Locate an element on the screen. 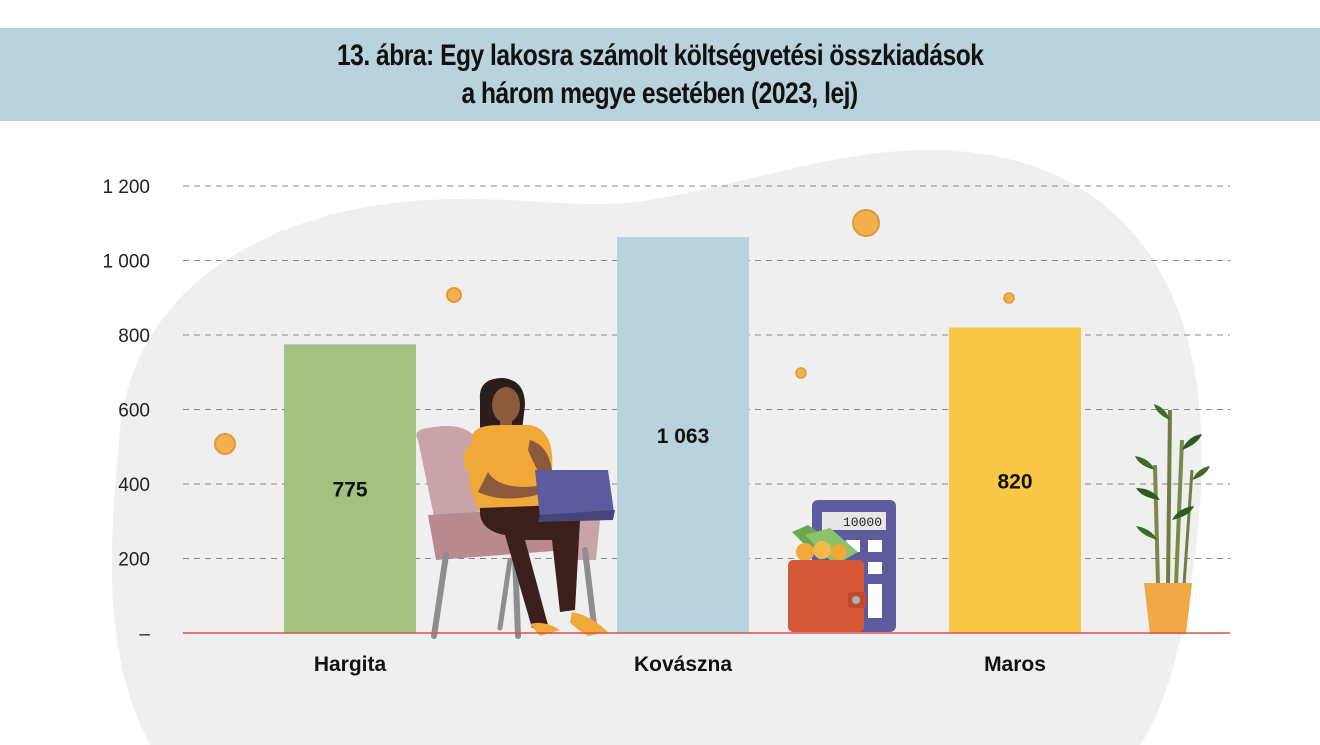 Image resolution: width=1320 pixels, height=745 pixels. y-axis-ticks: – 200 400 600 800 1 000 1 200 is located at coordinates (126, 411).